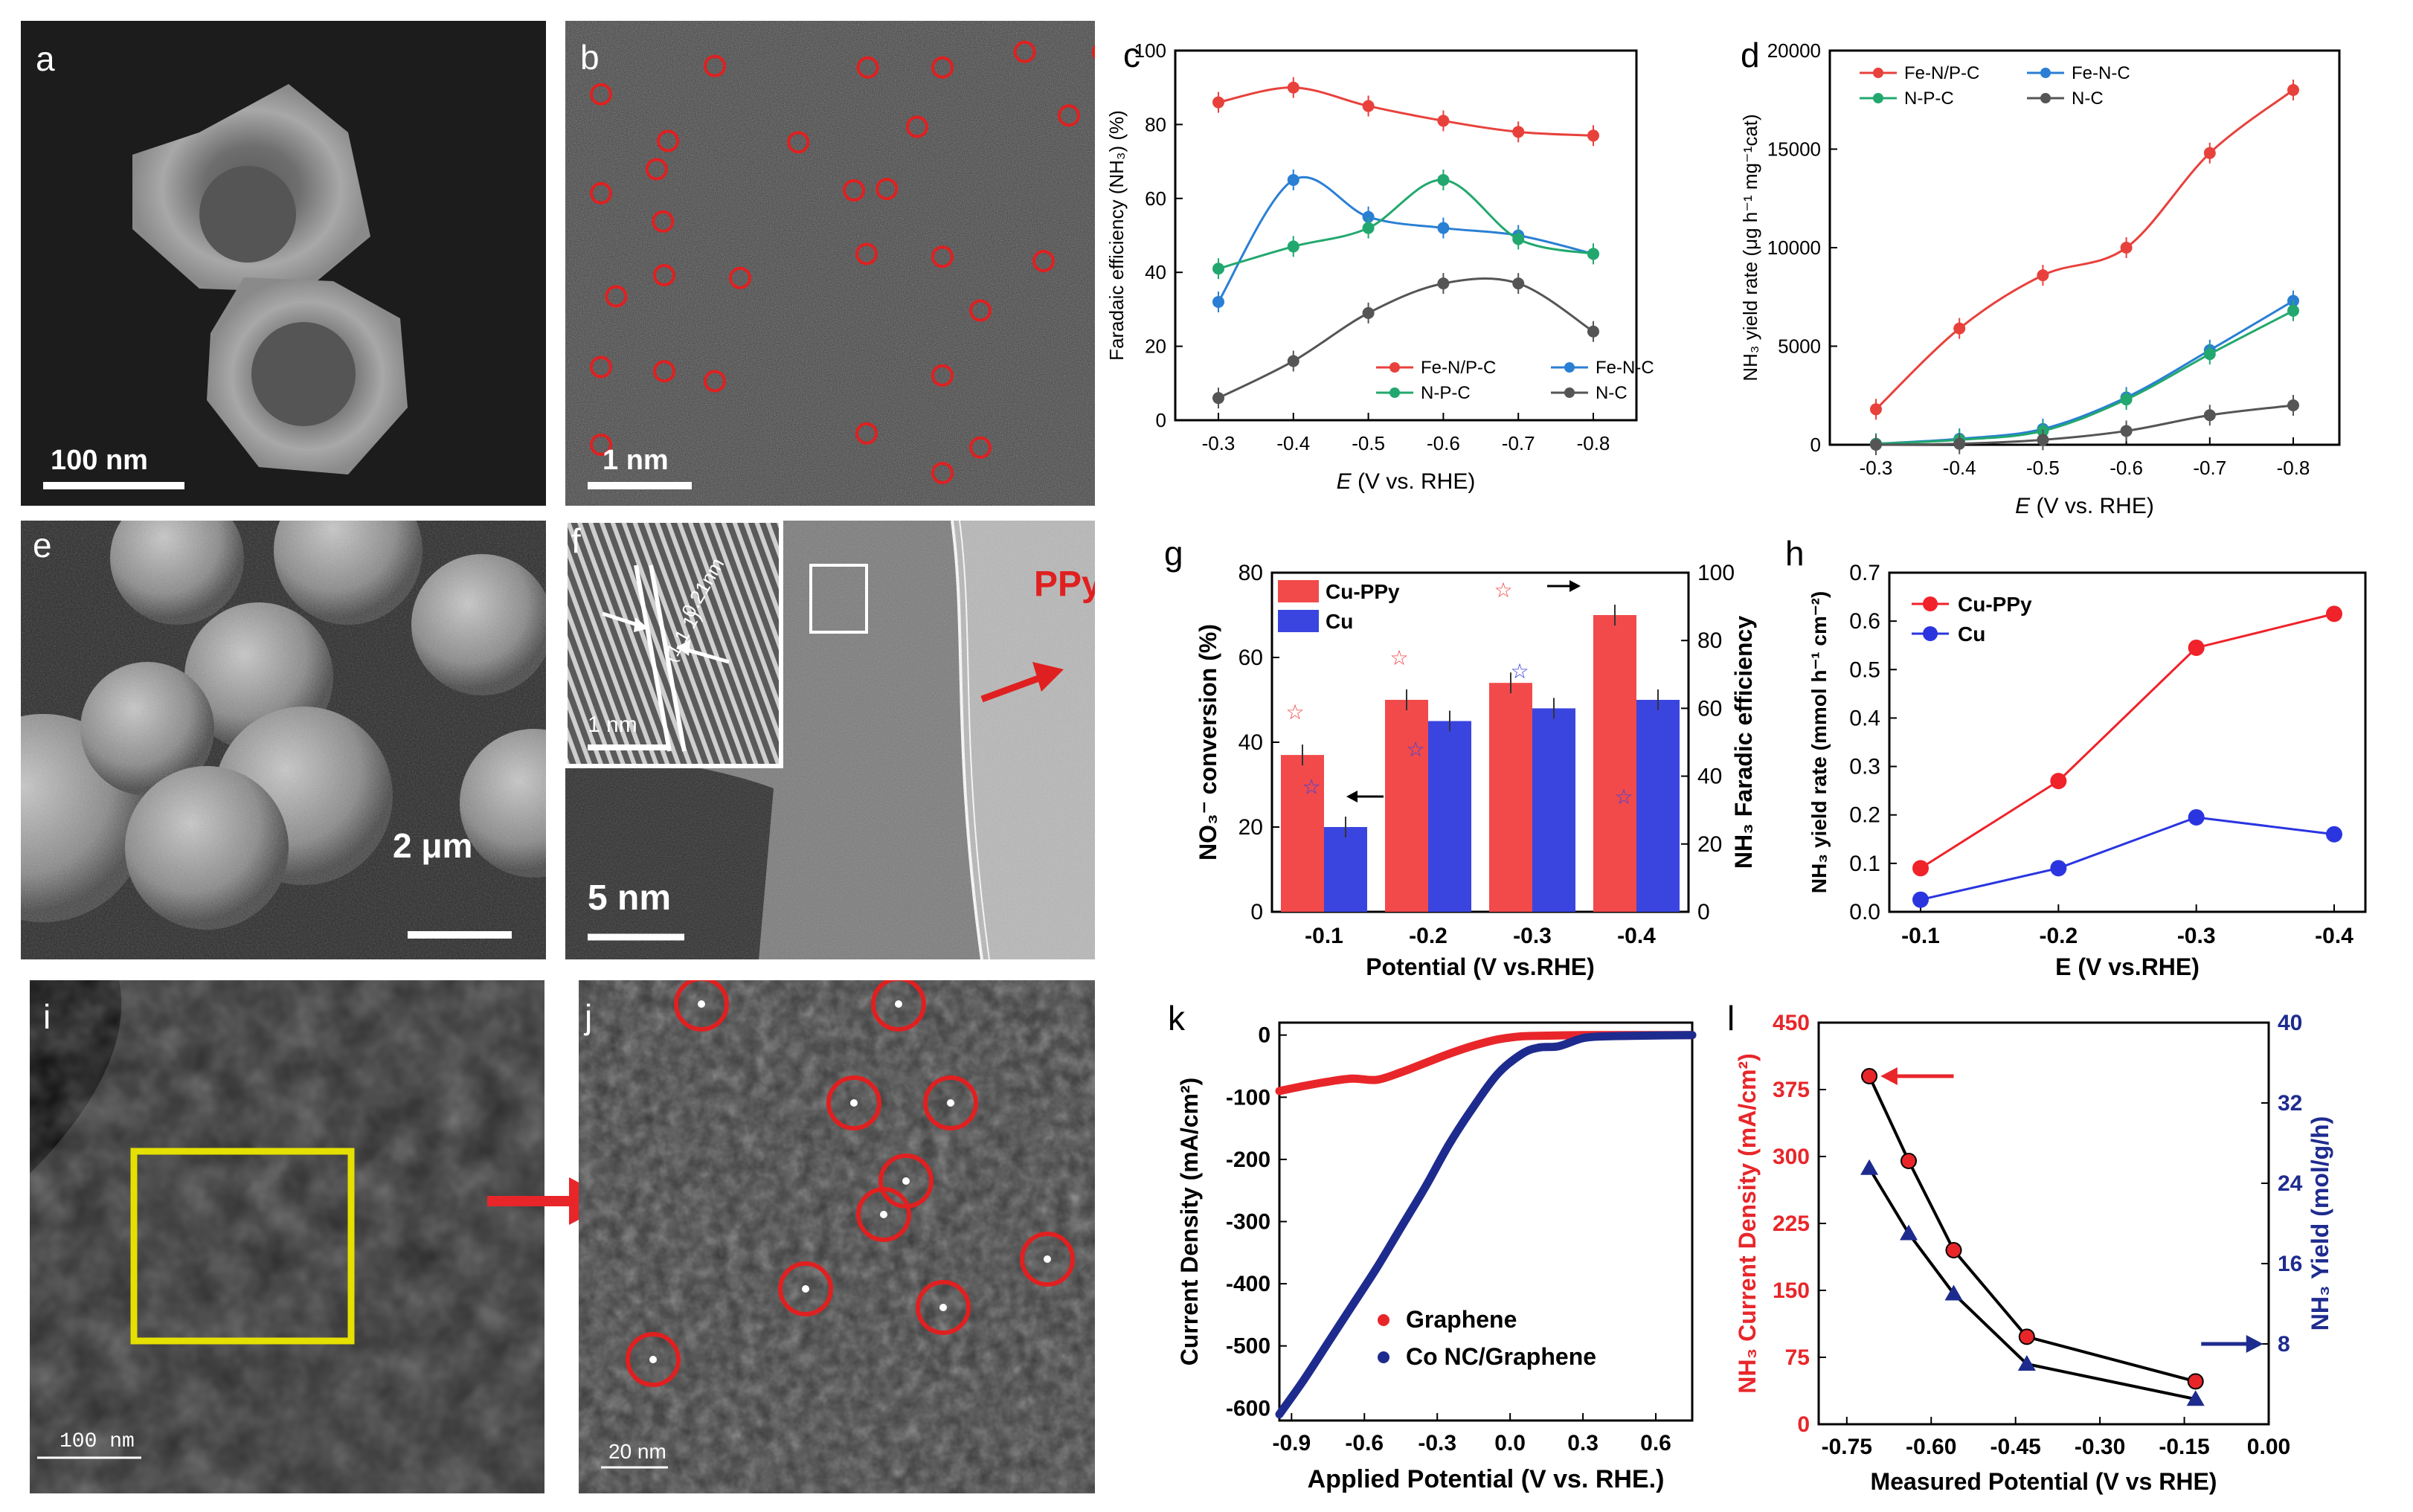 The width and height of the screenshot is (2413, 1512). Describe the element at coordinates (1864, 573) in the screenshot. I see `y-tick-label: 0.7` at that location.